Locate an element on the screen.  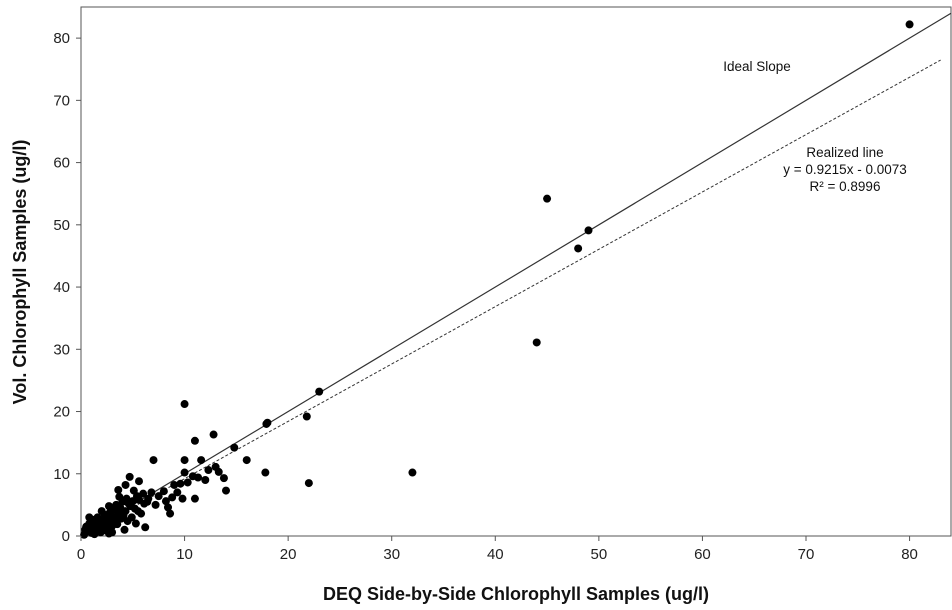
x-tick-label: 70 is located at coordinates (806, 554).